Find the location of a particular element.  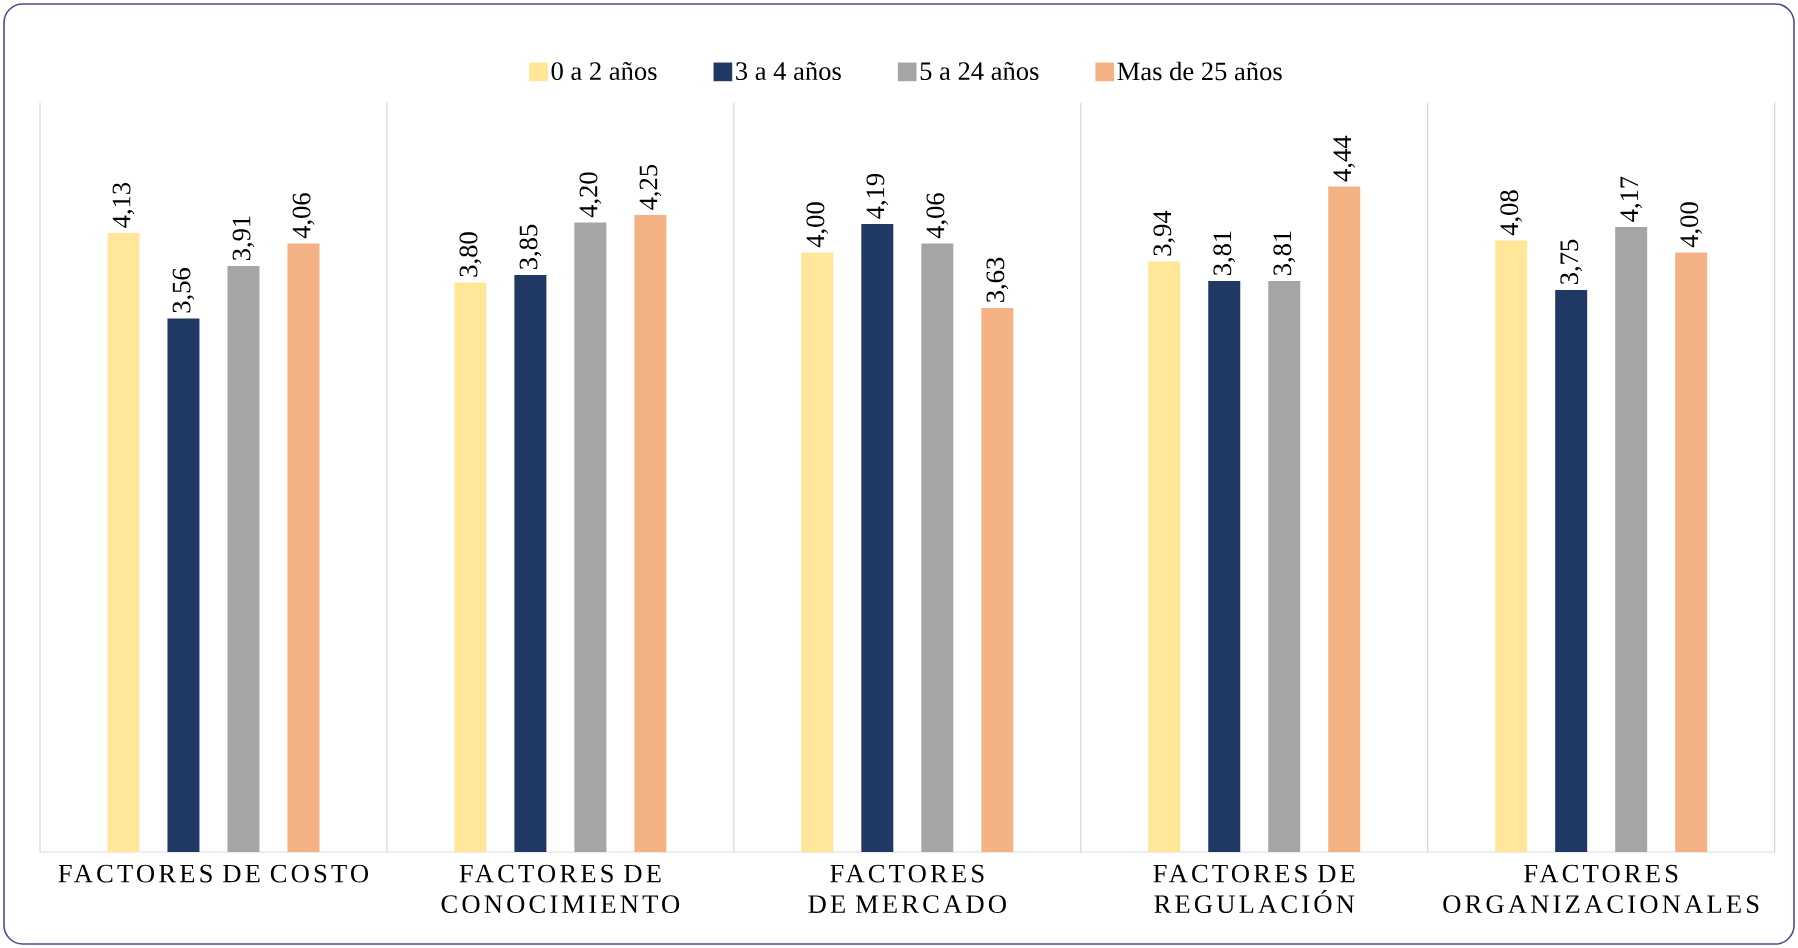

data-label: 3,56 is located at coordinates (183, 290).